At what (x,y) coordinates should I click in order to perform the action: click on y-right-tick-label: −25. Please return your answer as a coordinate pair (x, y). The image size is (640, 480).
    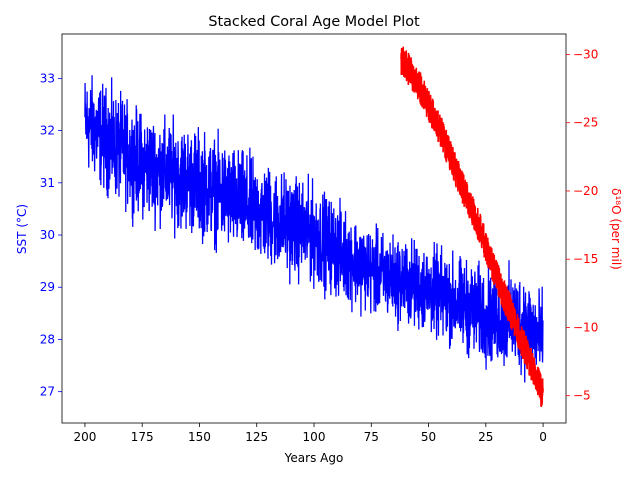
    Looking at the image, I should click on (585, 123).